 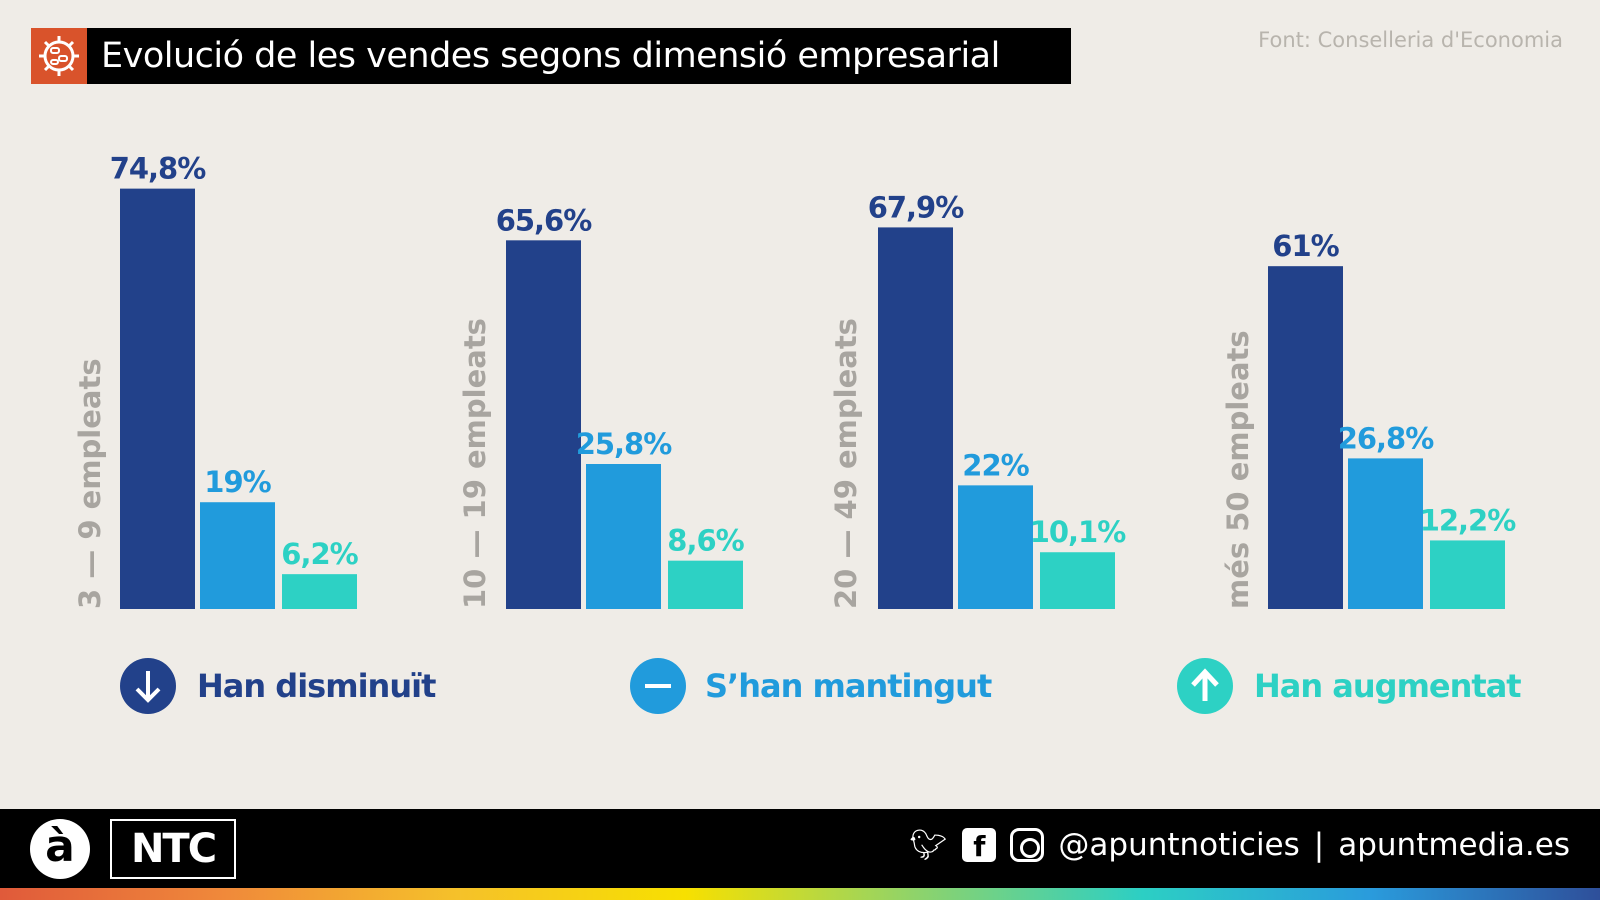 What do you see at coordinates (1179, 845) in the screenshot?
I see `social-handle: @apuntnoticies` at bounding box center [1179, 845].